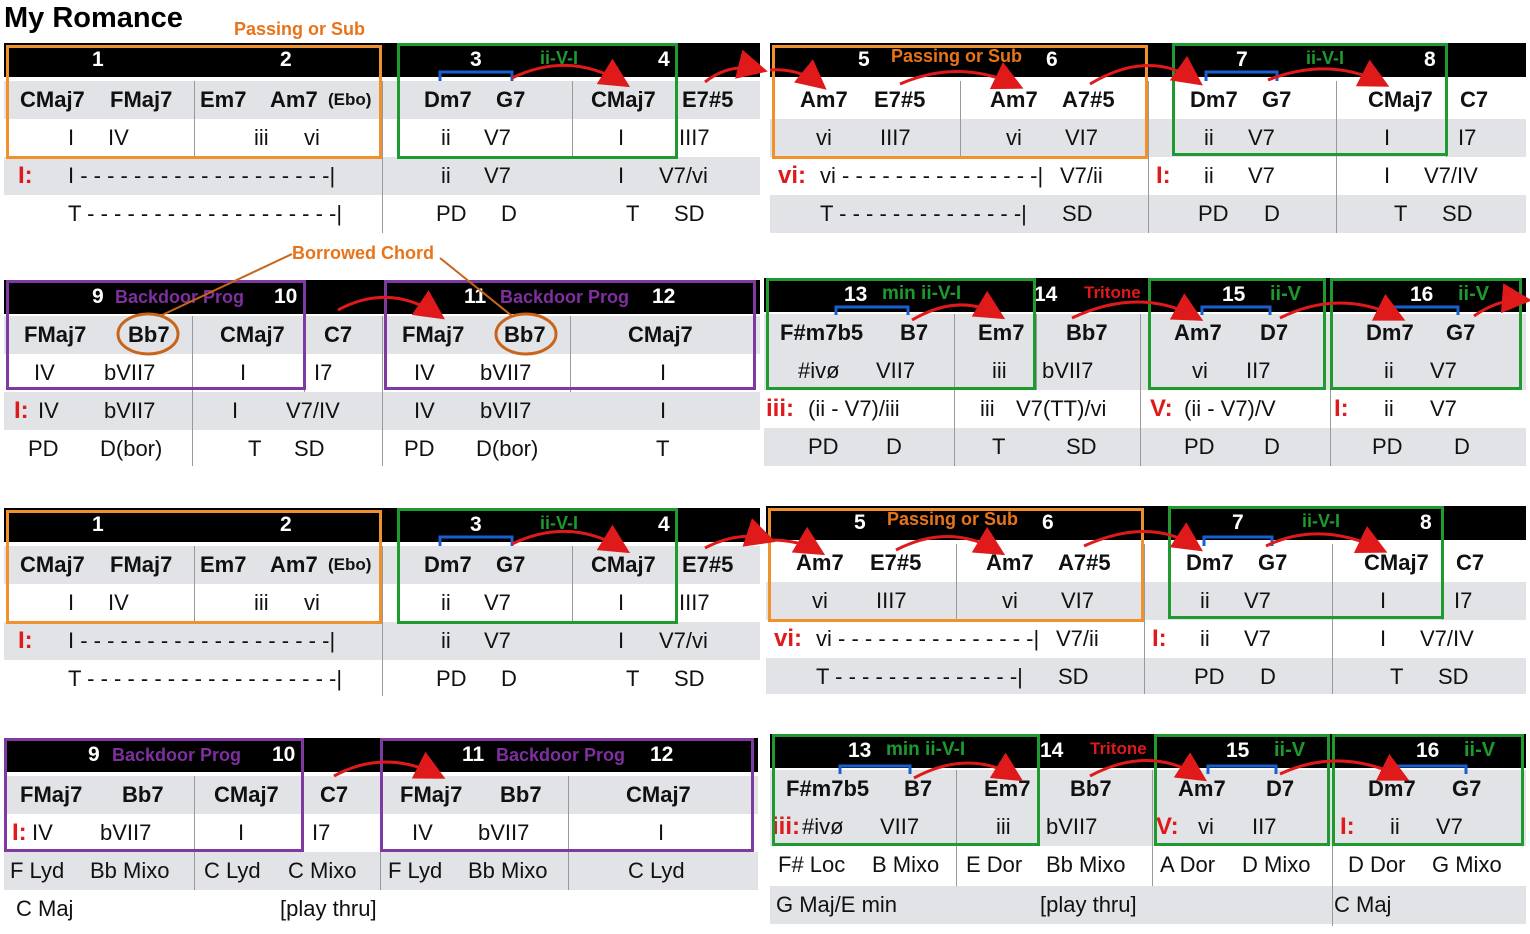  What do you see at coordinates (1430, 59) in the screenshot?
I see `measure-8: 8` at bounding box center [1430, 59].